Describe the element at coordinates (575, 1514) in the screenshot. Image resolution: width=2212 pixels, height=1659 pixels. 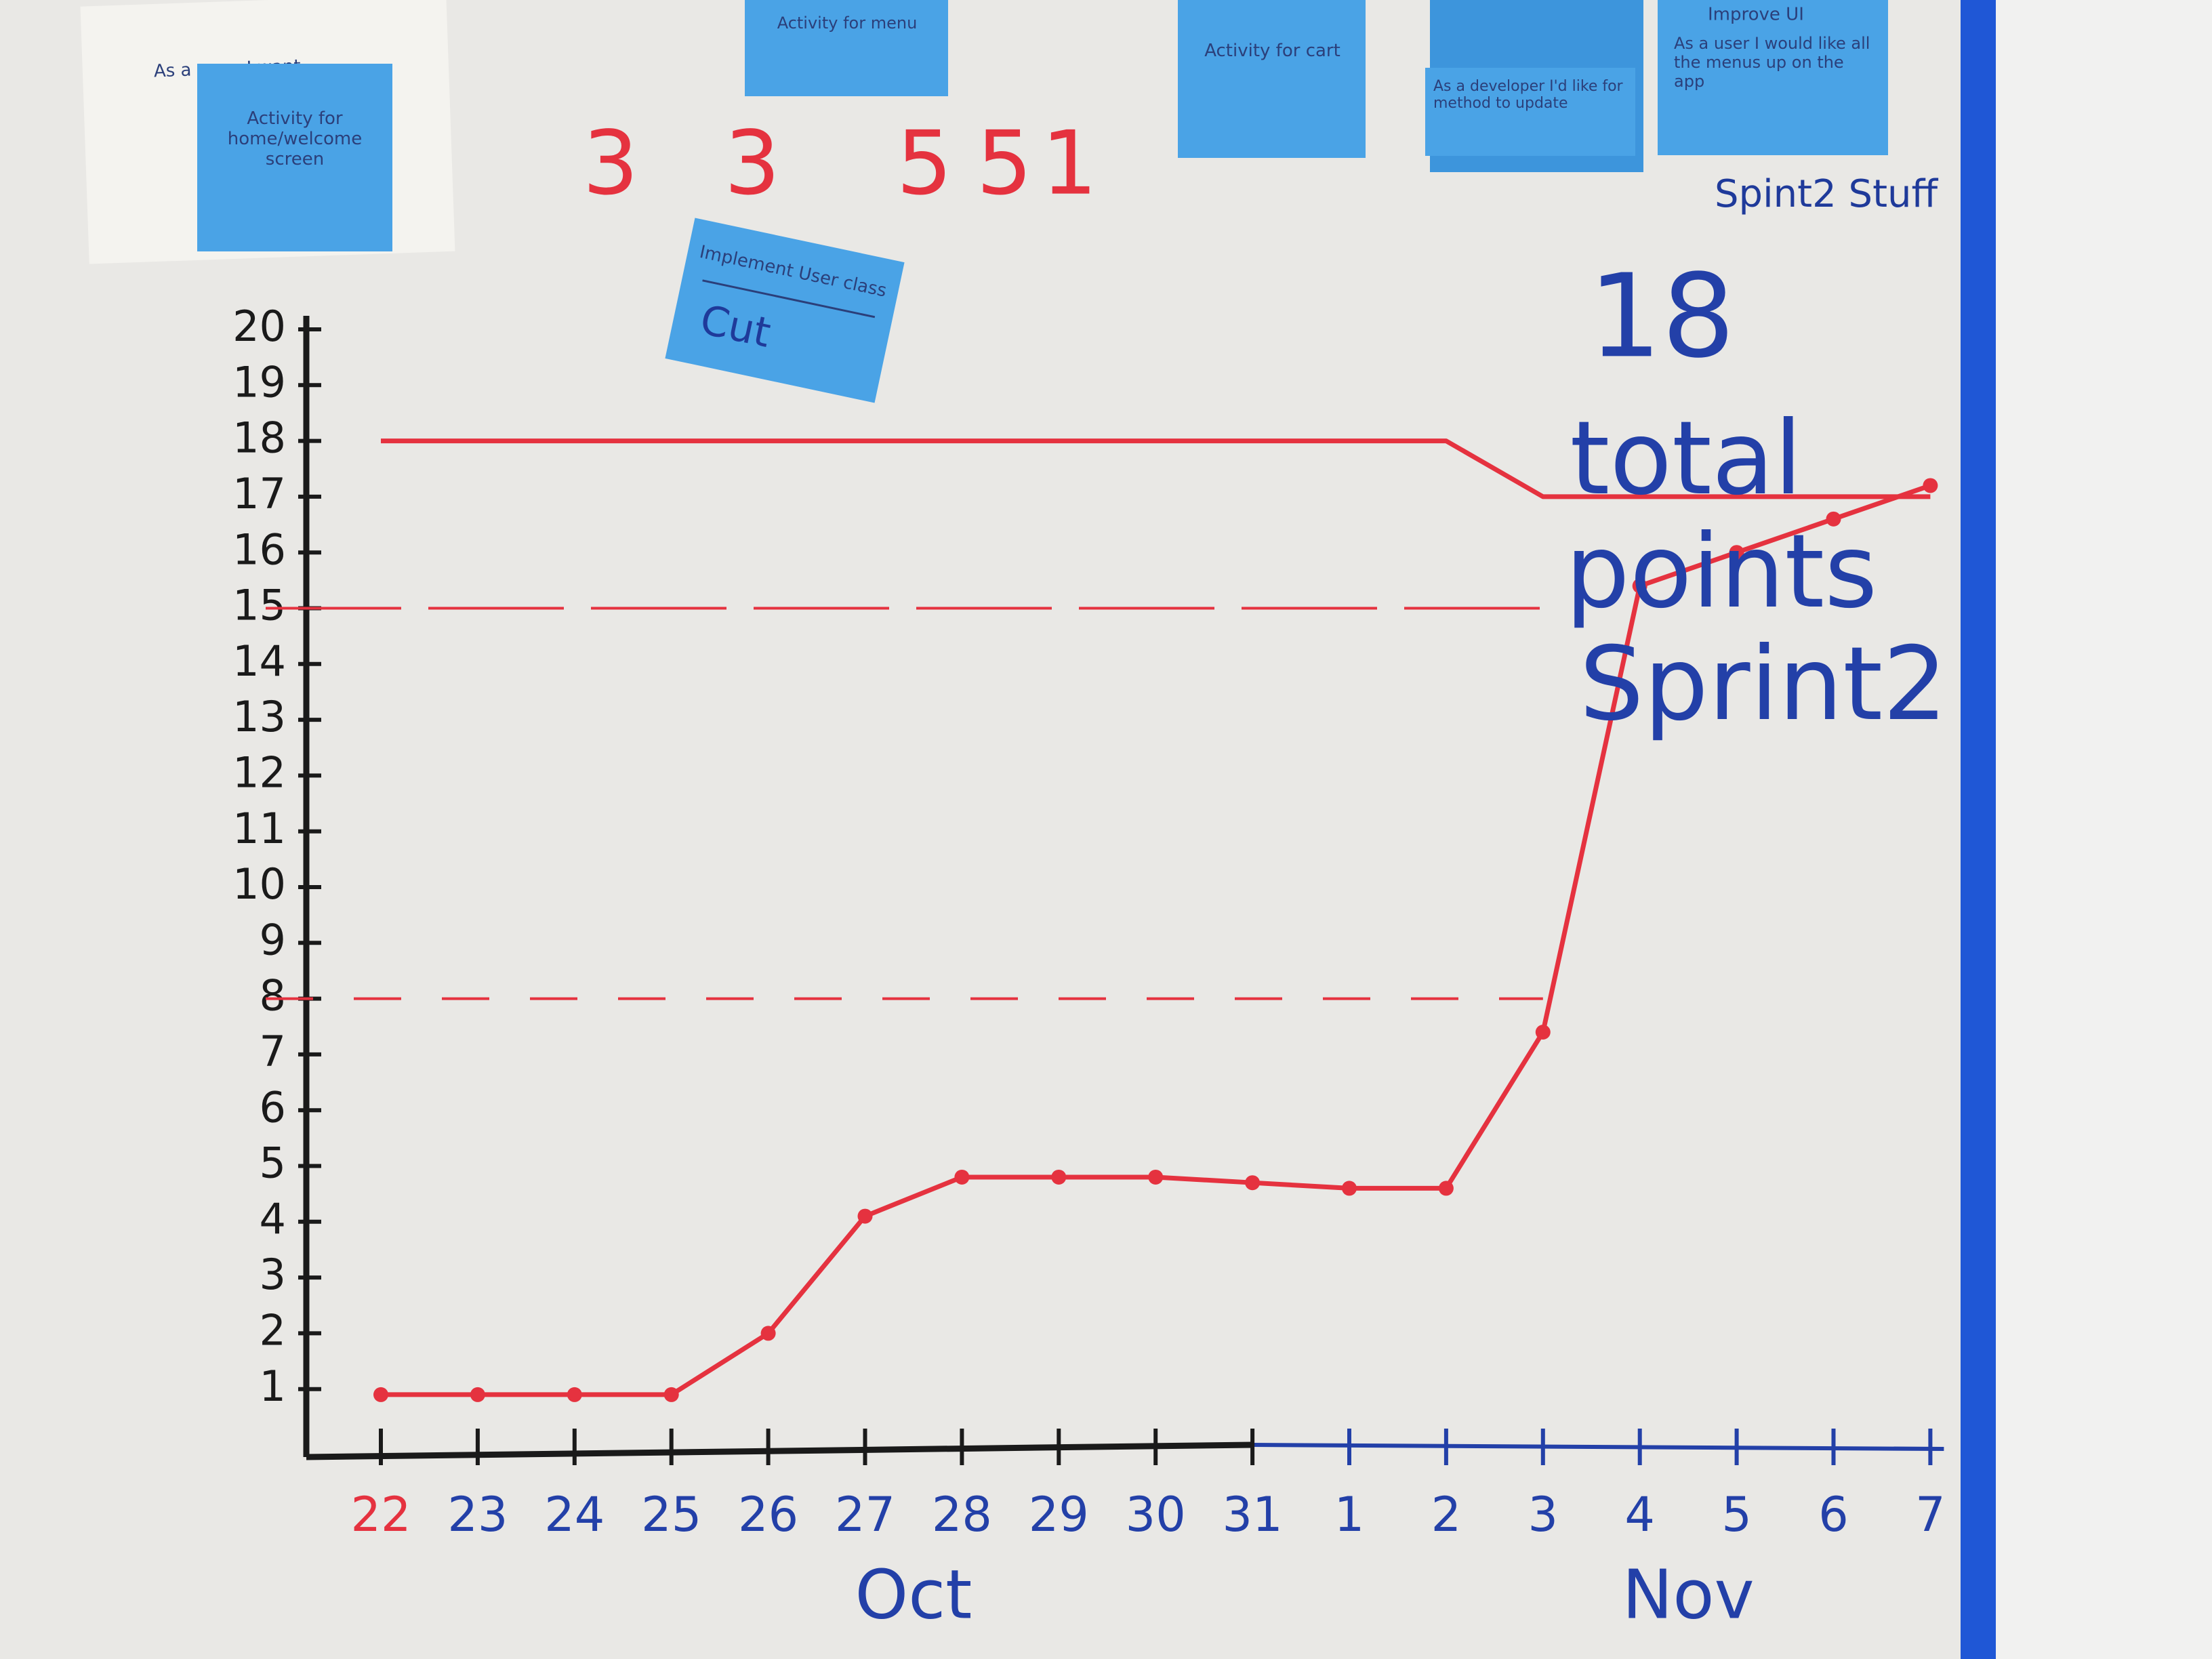
I see `x-tick-label: 24` at that location.